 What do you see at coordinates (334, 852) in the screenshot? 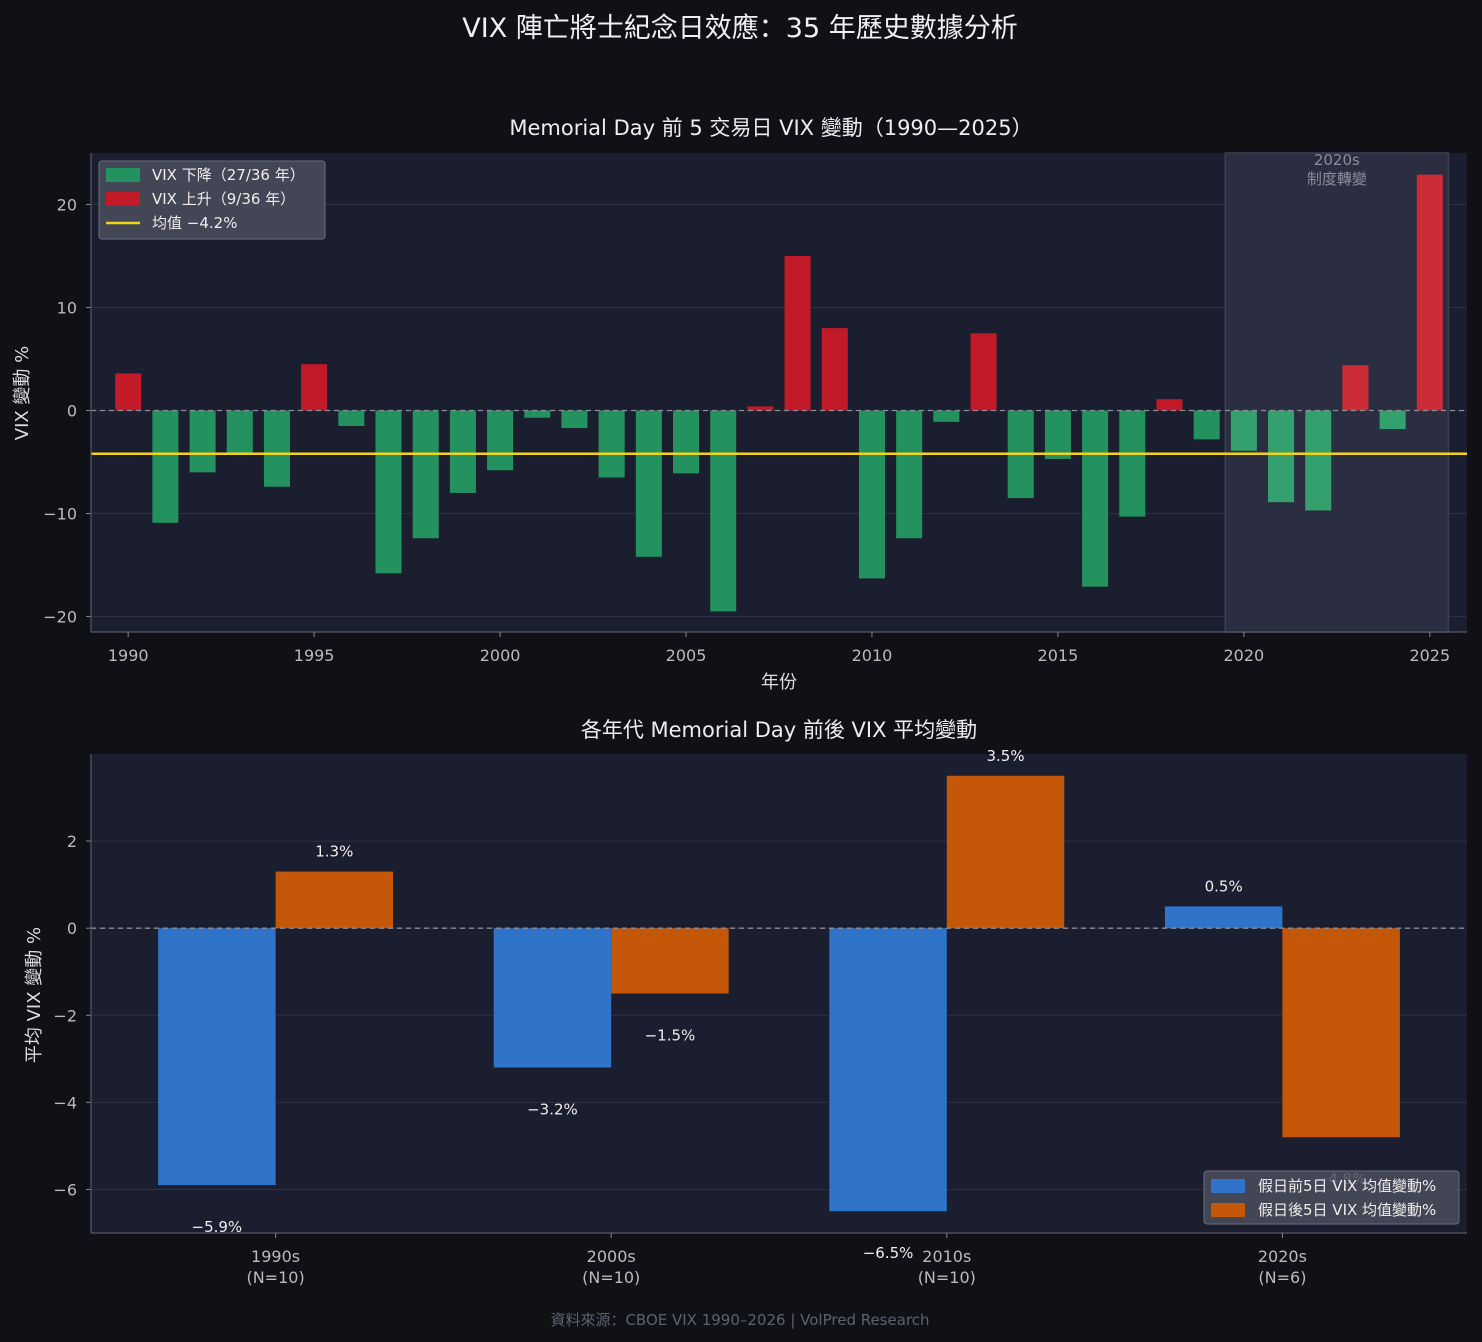
I see `data-label: 1.3%` at bounding box center [334, 852].